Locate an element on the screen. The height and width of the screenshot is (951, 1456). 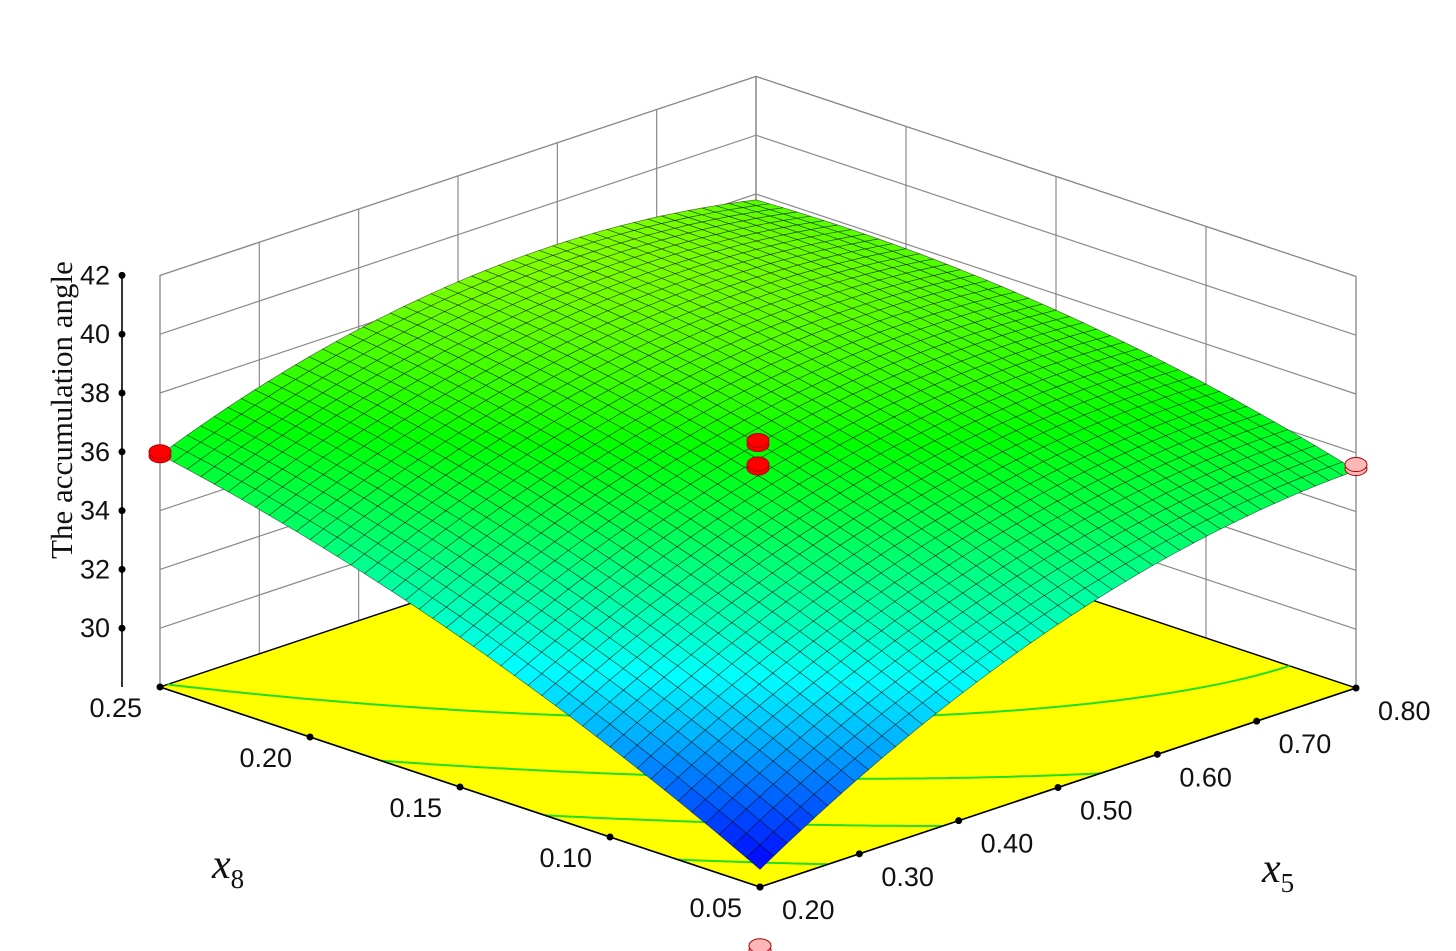
surface-cell is located at coordinates (760, 857).